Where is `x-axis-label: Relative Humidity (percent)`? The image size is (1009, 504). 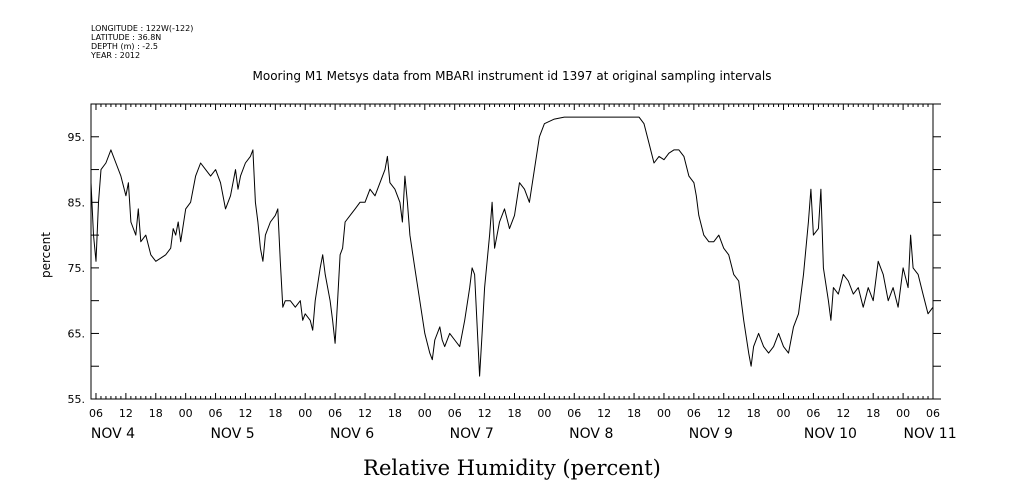 x-axis-label: Relative Humidity (percent) is located at coordinates (512, 468).